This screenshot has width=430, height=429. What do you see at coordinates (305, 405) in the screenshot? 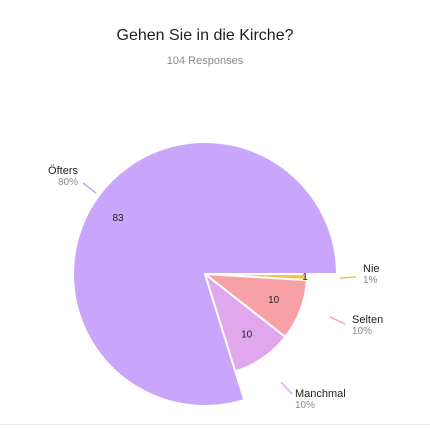
I see `slice-percent-manchmal: 10%` at bounding box center [305, 405].